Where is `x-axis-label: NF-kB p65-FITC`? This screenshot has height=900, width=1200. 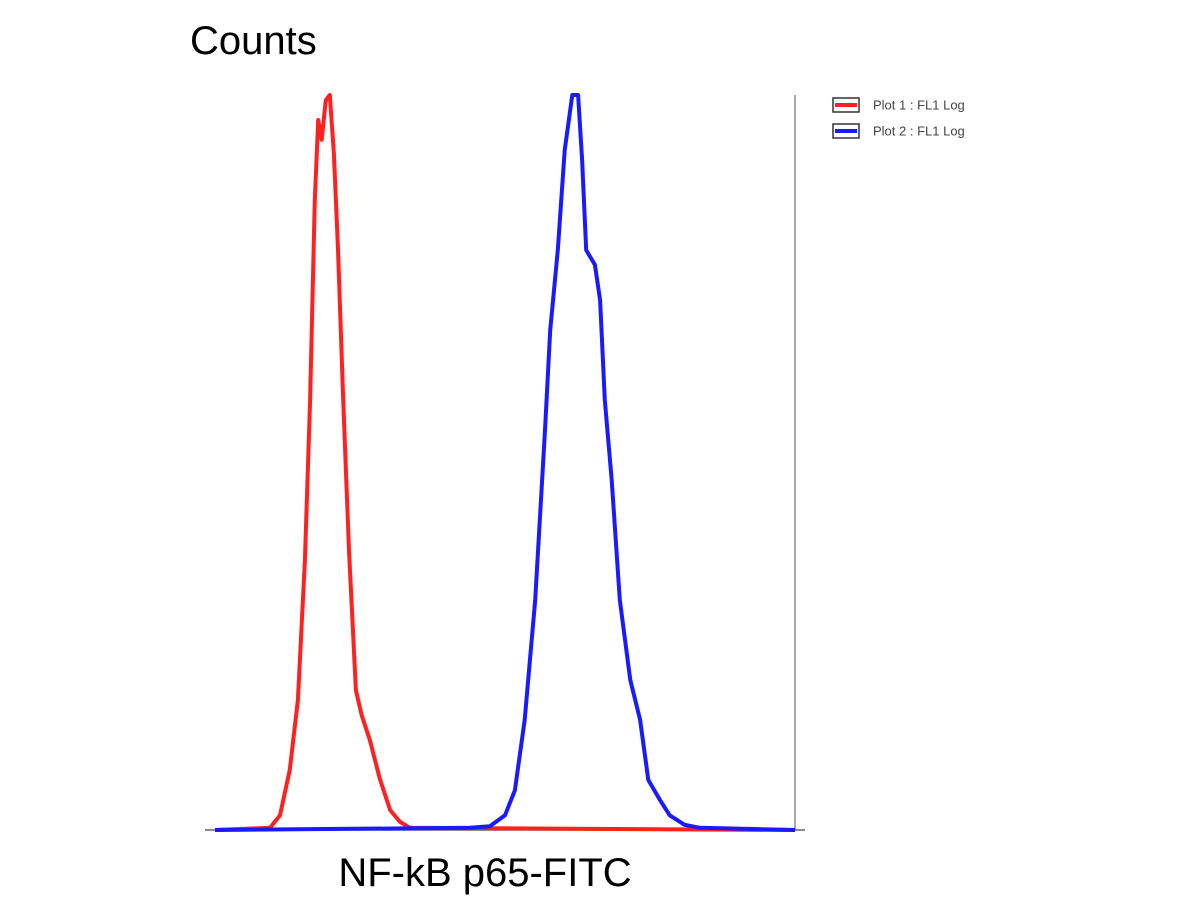 x-axis-label: NF-kB p65-FITC is located at coordinates (484, 873).